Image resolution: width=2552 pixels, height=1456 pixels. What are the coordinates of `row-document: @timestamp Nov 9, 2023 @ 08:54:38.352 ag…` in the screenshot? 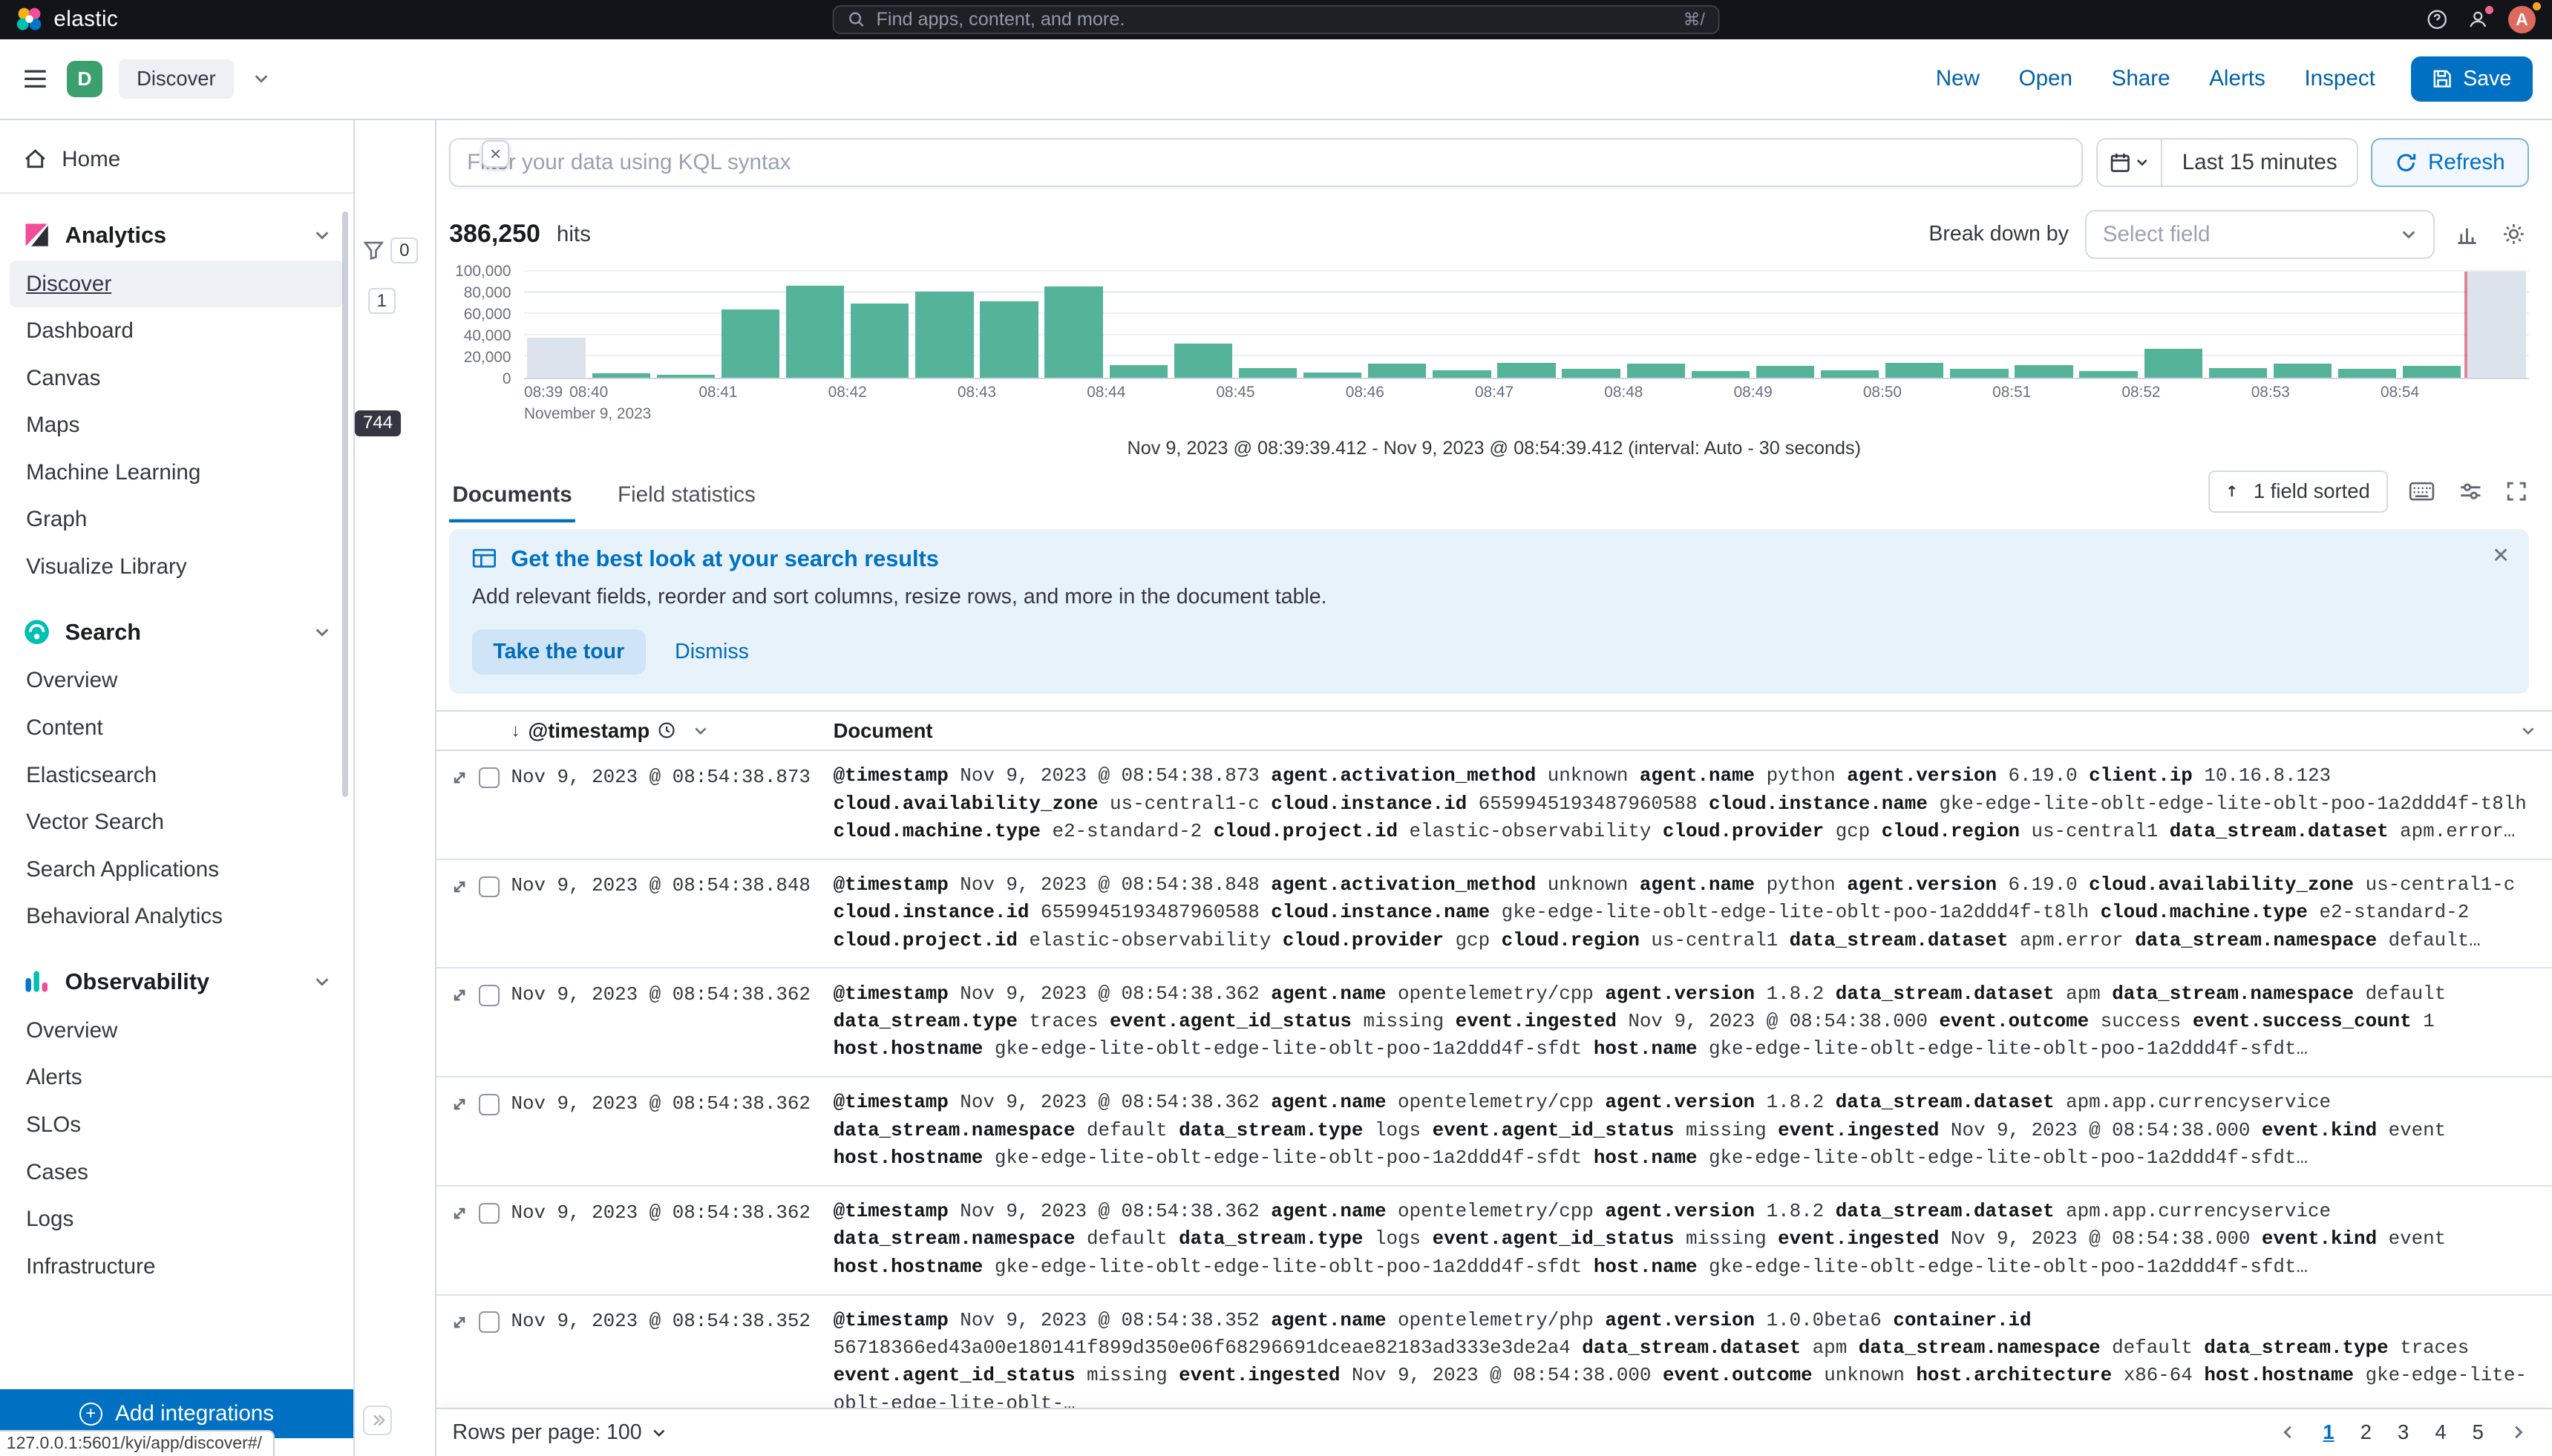 It's located at (1680, 1358).